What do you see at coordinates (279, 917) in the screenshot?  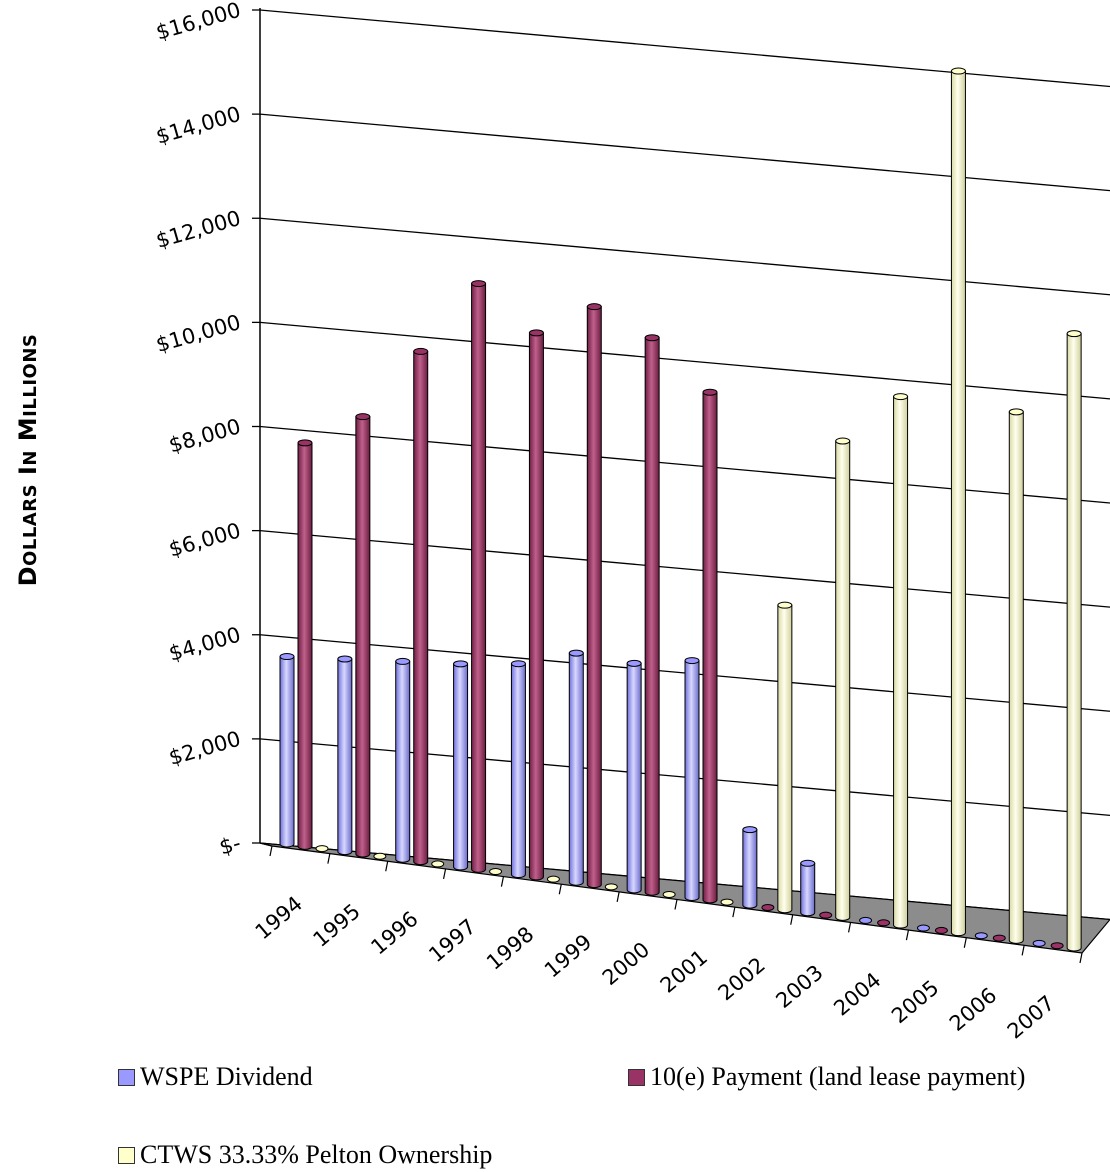 I see `x-tick-label: 1994` at bounding box center [279, 917].